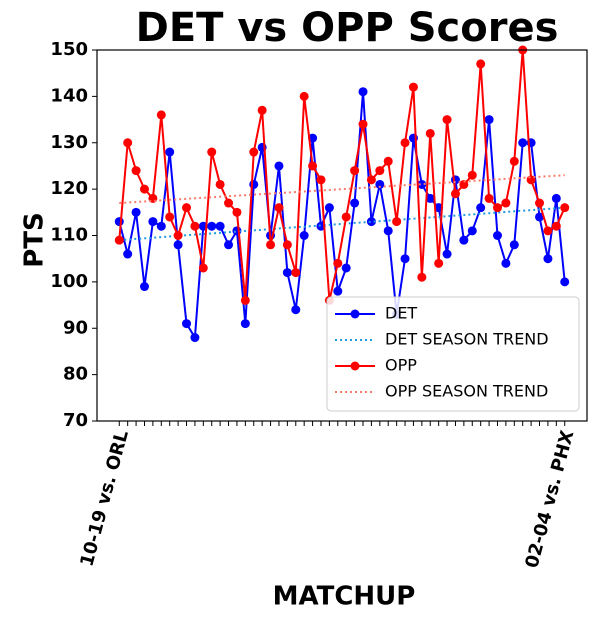 The width and height of the screenshot is (607, 621). Describe the element at coordinates (69, 142) in the screenshot. I see `y-tick-label: 130` at that location.